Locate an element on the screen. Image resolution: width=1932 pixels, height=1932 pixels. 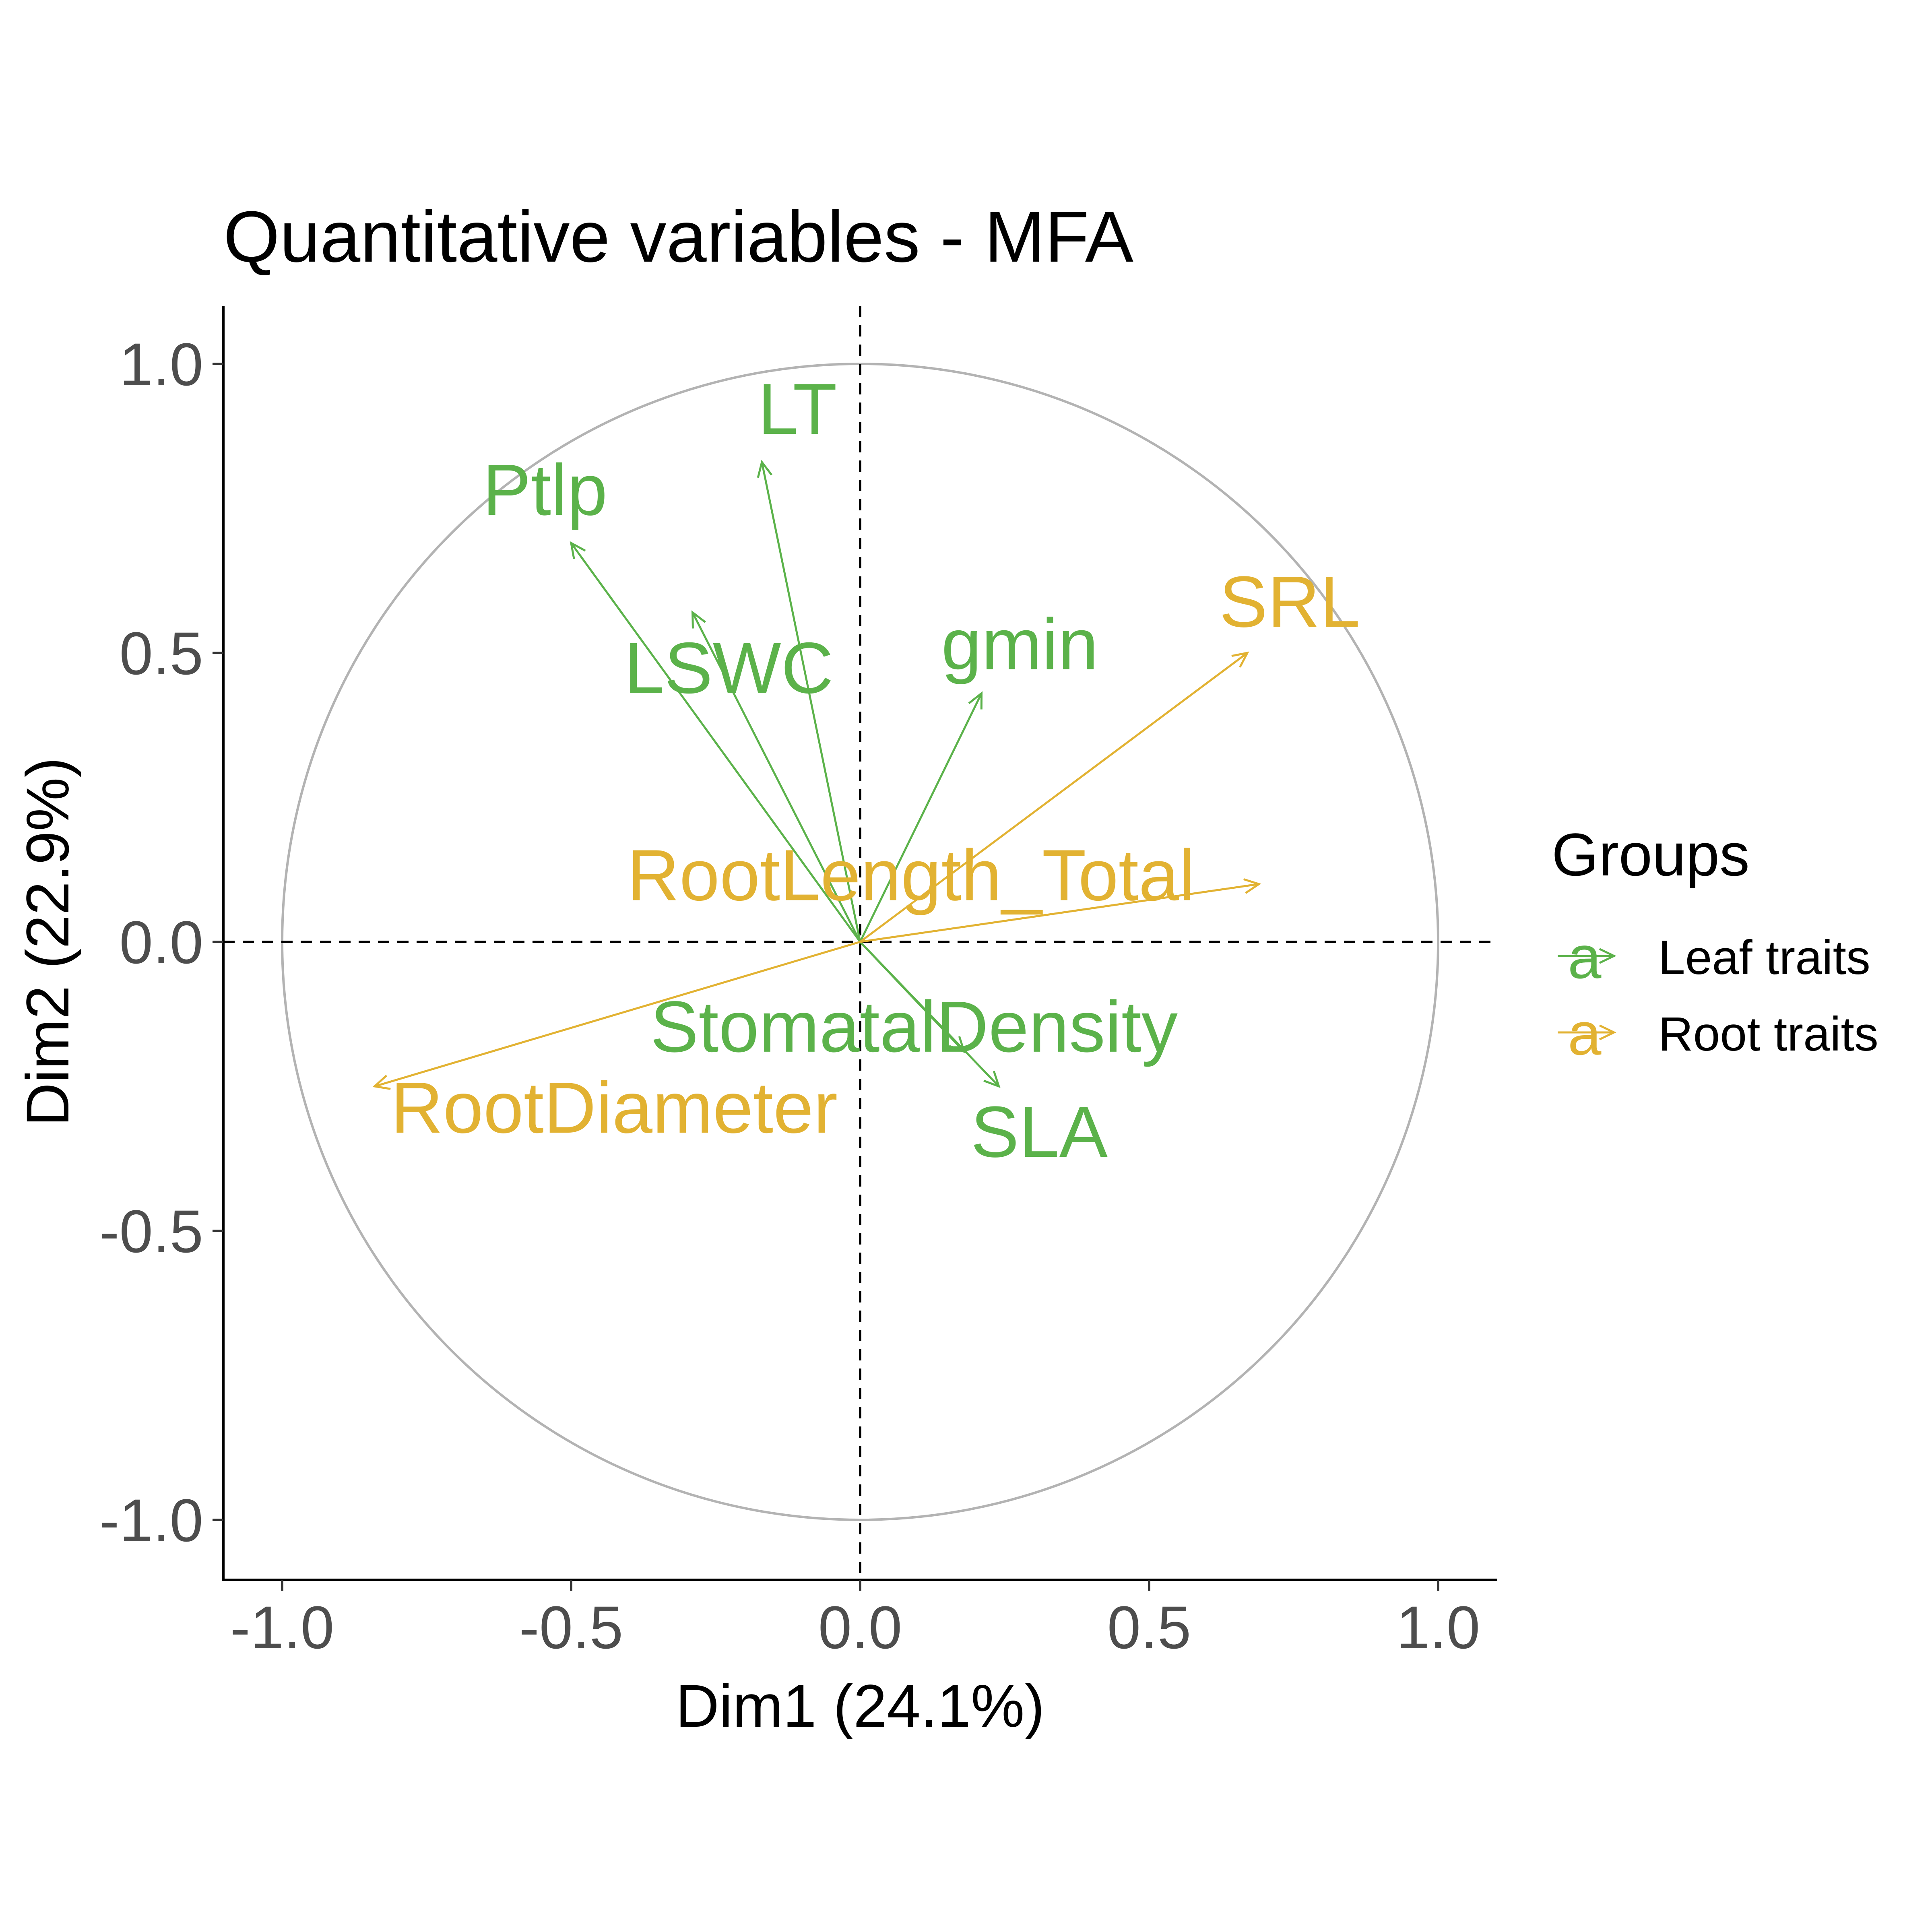
x-axis-ticks: -1.0 -0.5 0.0 0.5 1.0 is located at coordinates (855, 1620).